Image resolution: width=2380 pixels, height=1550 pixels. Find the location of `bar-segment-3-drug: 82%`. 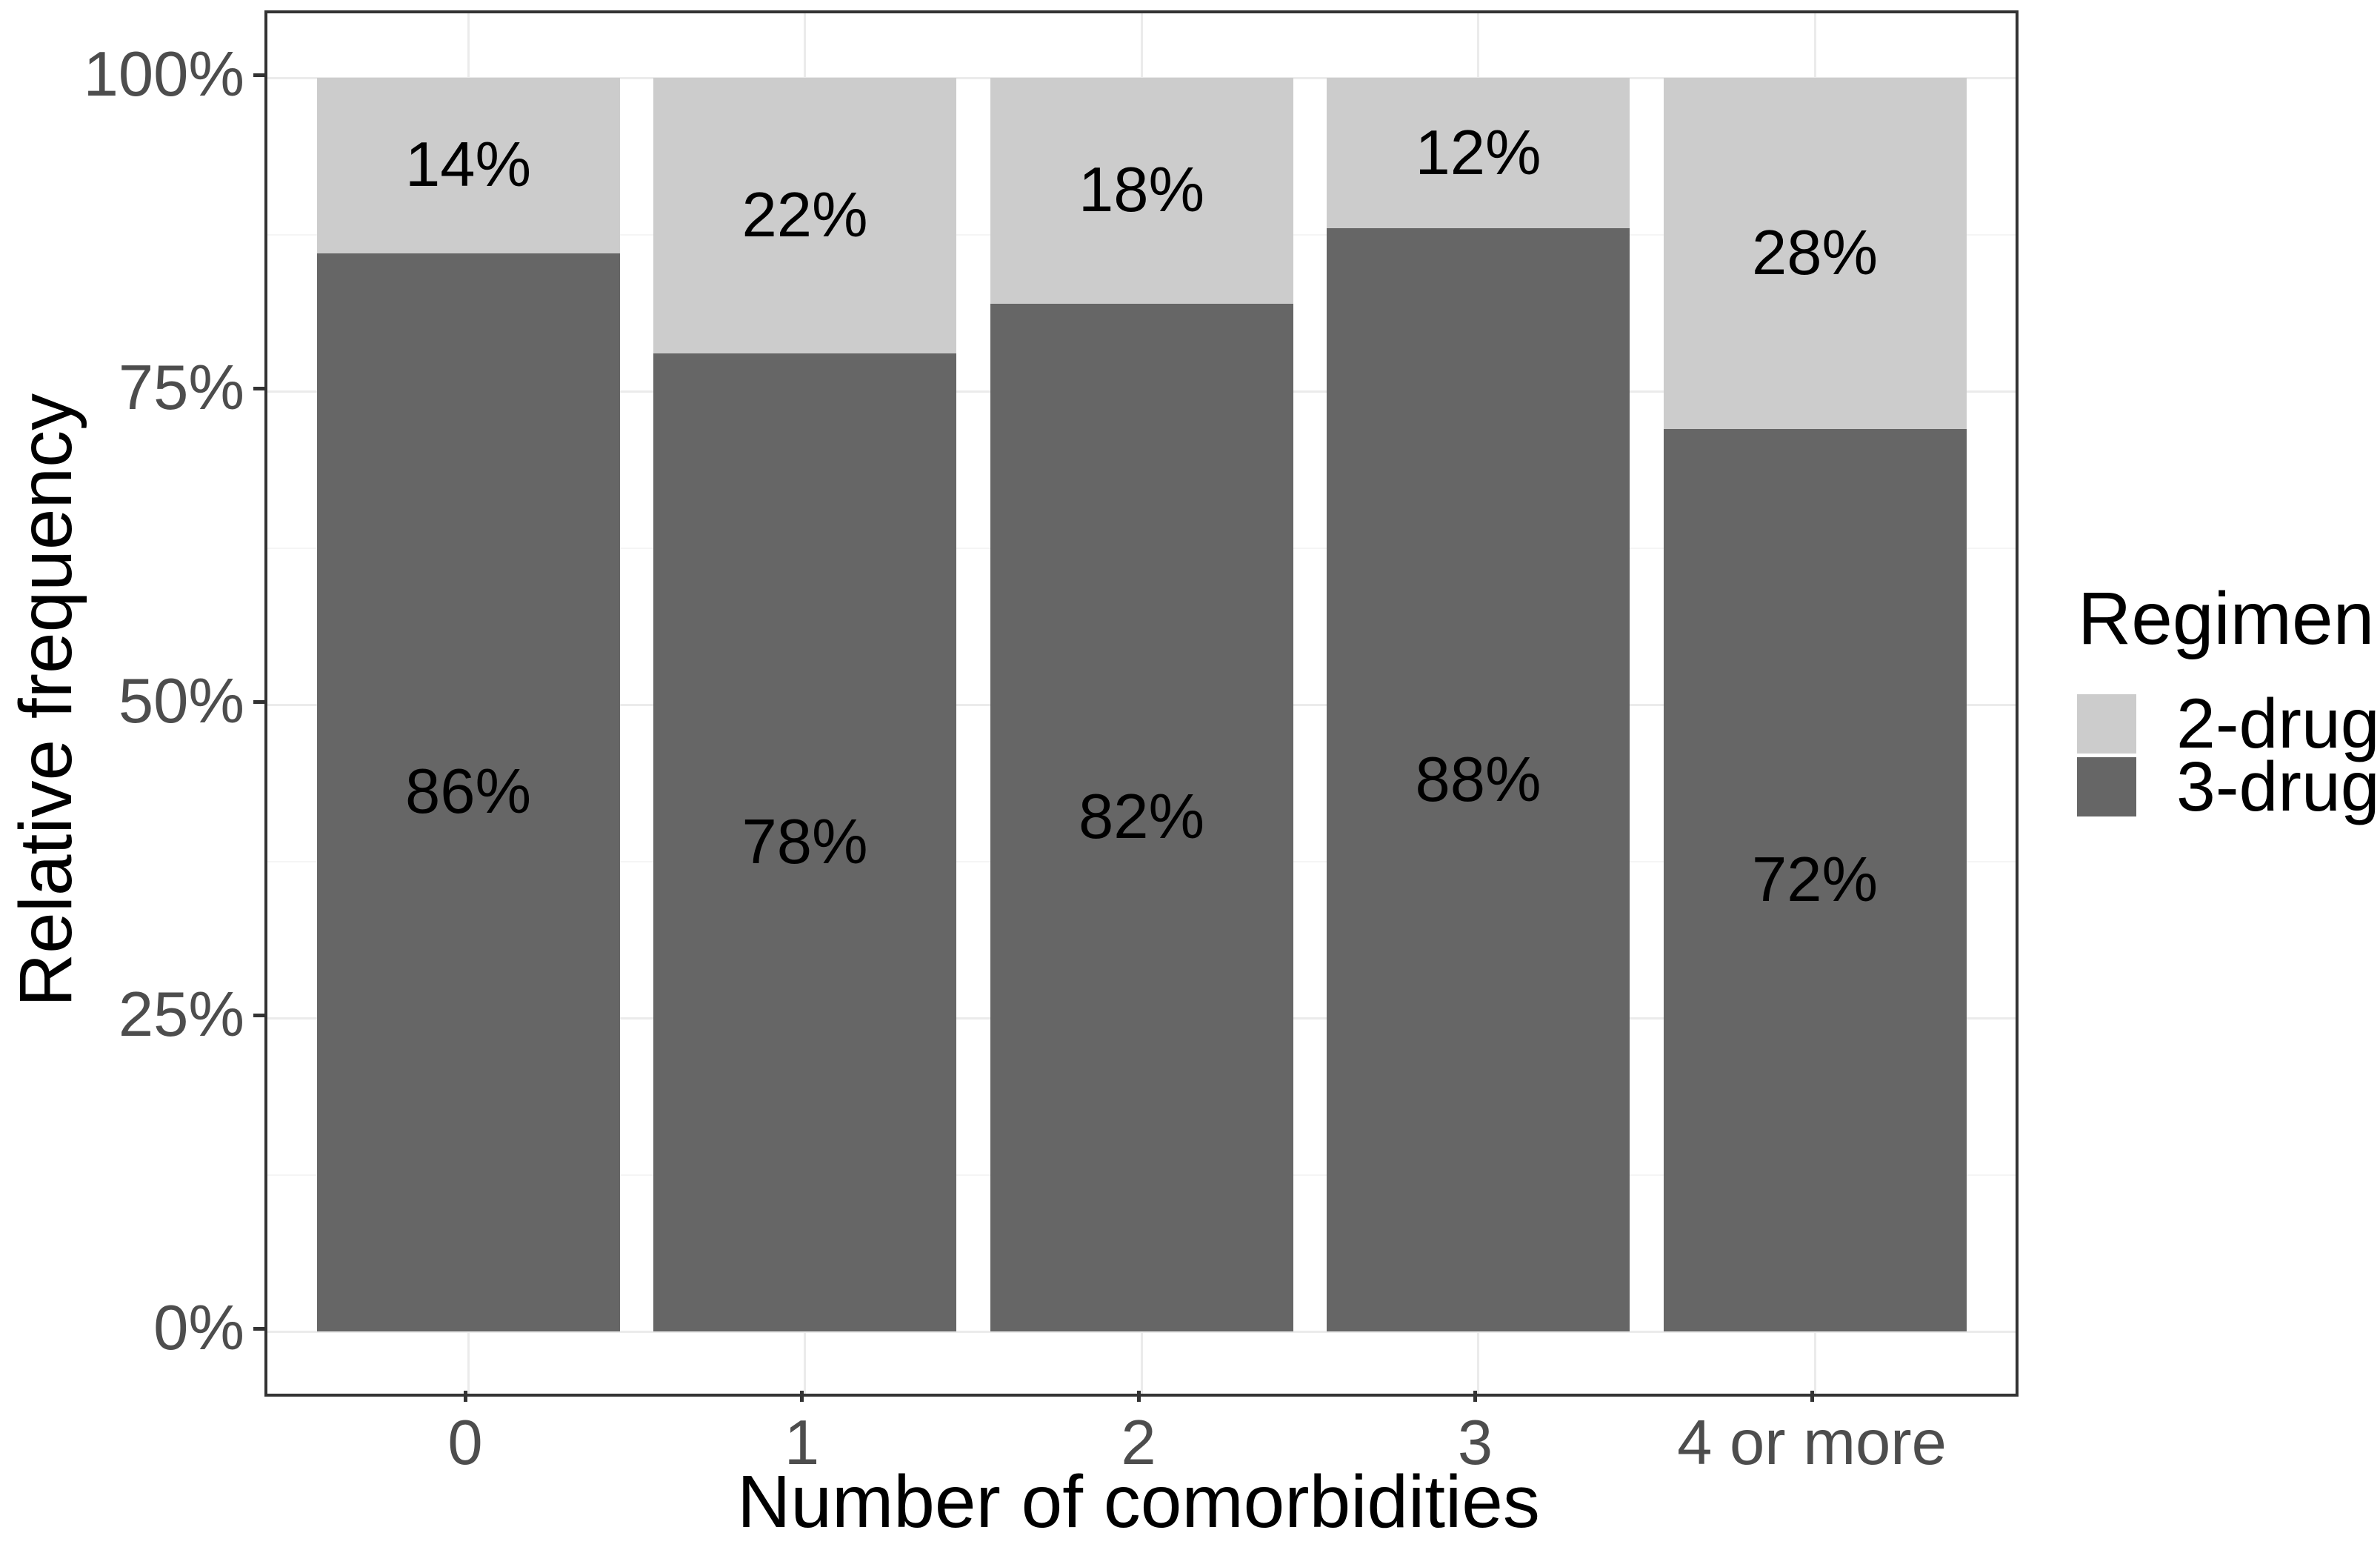

bar-segment-3-drug: 82% is located at coordinates (1141, 817).